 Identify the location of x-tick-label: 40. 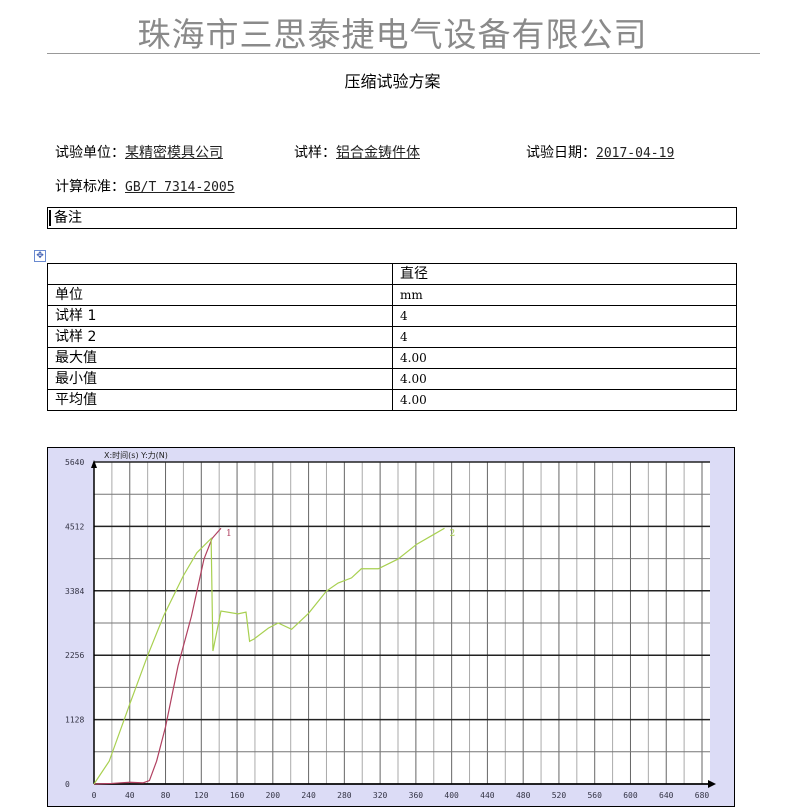
(130, 795).